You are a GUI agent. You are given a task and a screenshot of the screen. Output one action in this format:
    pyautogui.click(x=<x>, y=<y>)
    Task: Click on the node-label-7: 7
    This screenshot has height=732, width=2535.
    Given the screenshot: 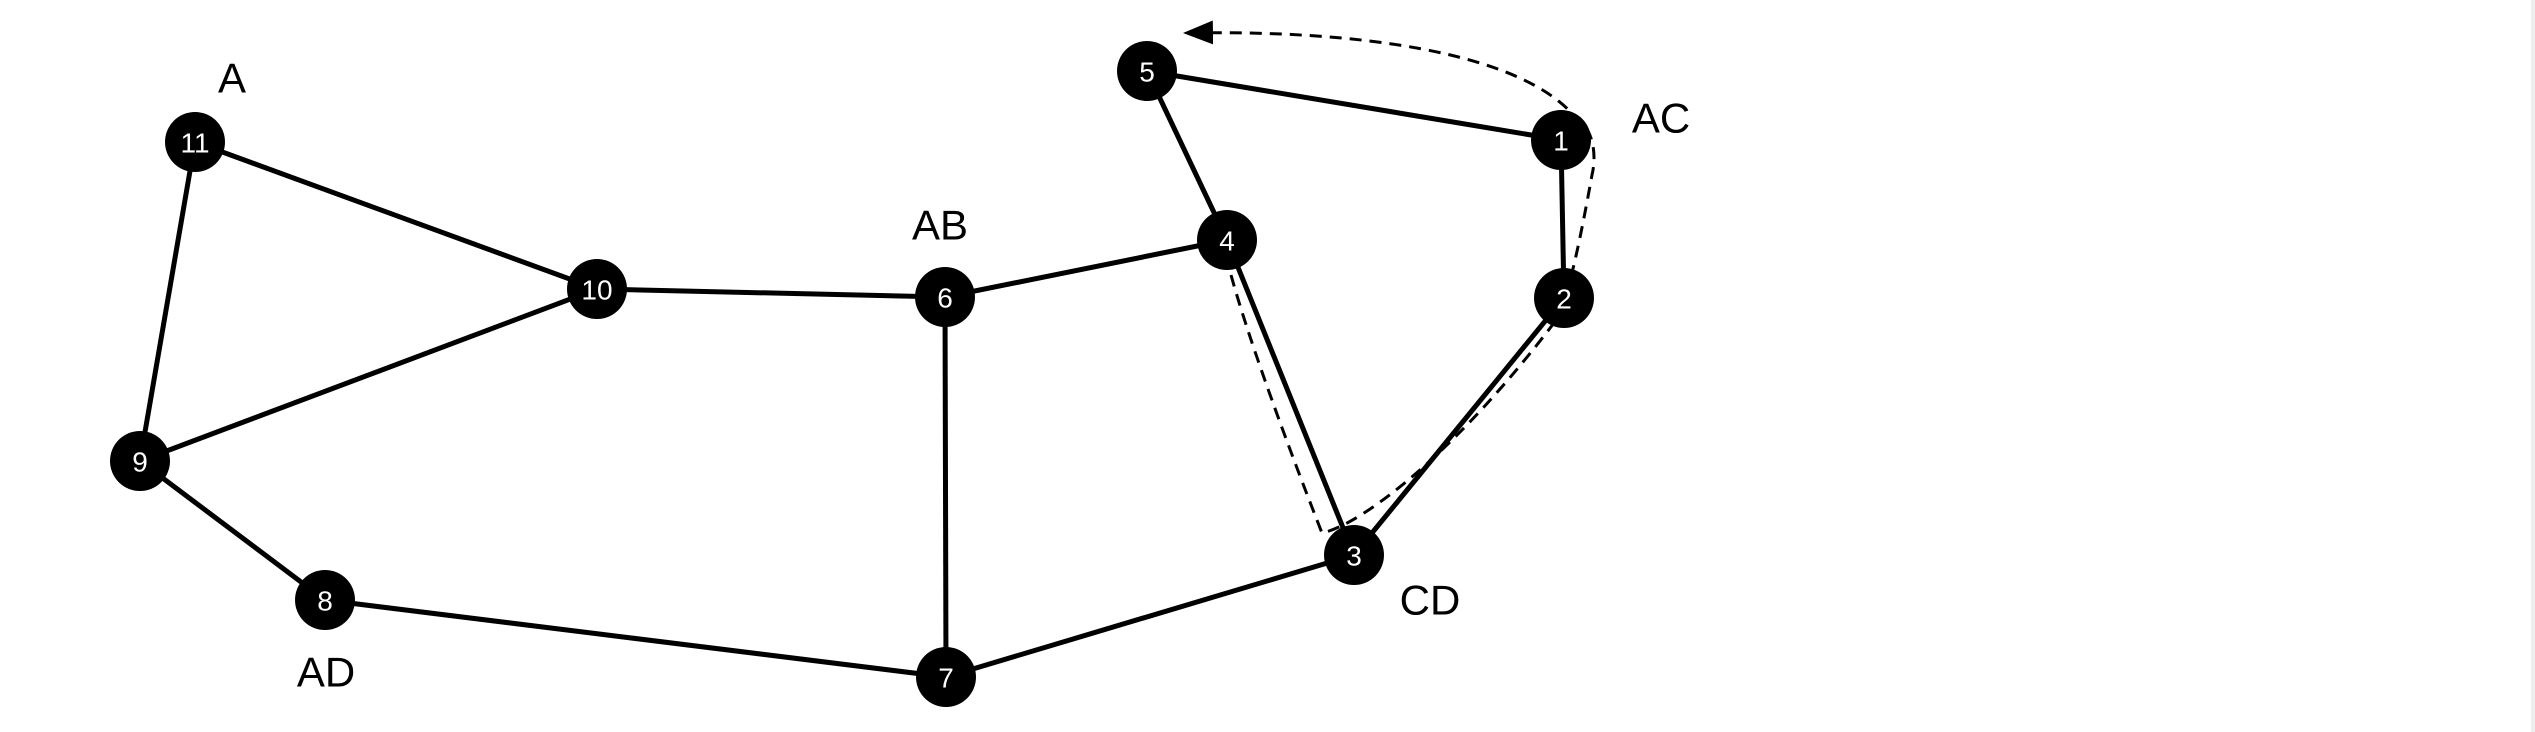 What is the action you would take?
    pyautogui.click(x=946, y=678)
    